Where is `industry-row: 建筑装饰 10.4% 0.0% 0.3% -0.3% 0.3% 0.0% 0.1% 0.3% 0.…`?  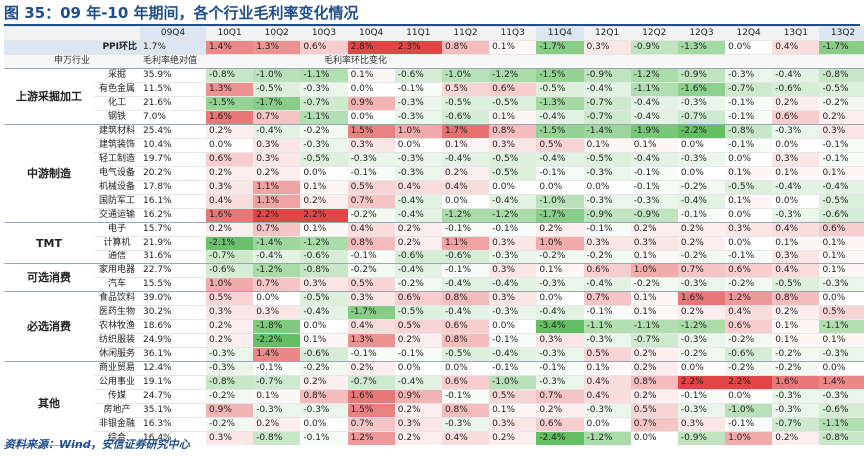
industry-row: 建筑装饰 10.4% 0.0% 0.3% -0.3% 0.3% 0.0% 0.1% 0.3% 0.… is located at coordinates (434, 145).